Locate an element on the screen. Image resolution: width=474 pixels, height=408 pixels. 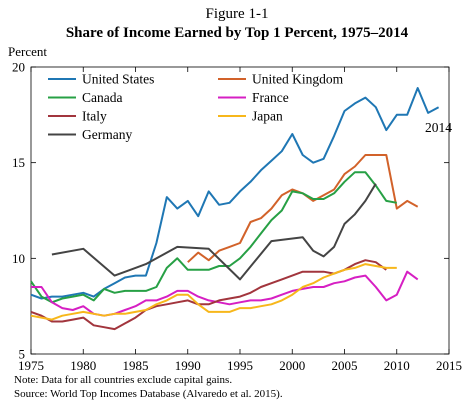
series-line-united-kingdom is located at coordinates (303, 208).